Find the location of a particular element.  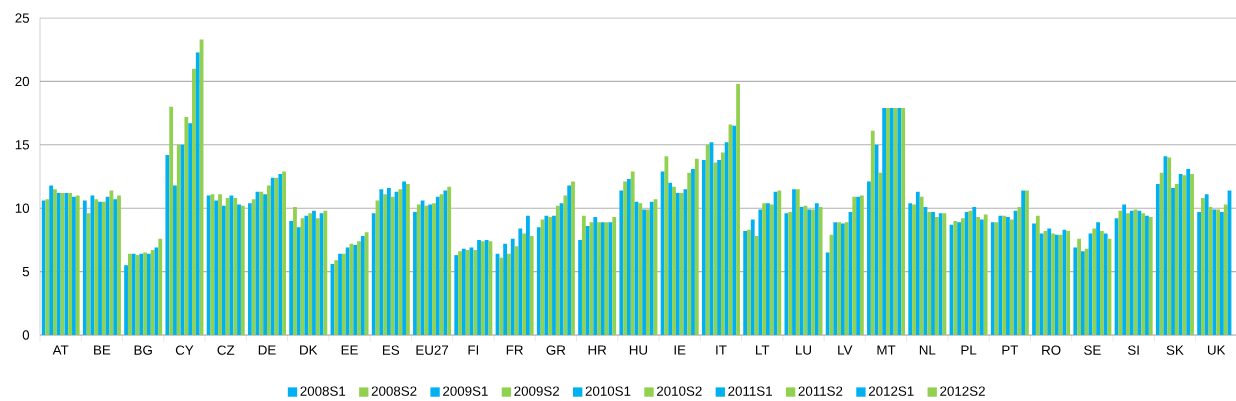

x-tick-label: LT is located at coordinates (763, 350).